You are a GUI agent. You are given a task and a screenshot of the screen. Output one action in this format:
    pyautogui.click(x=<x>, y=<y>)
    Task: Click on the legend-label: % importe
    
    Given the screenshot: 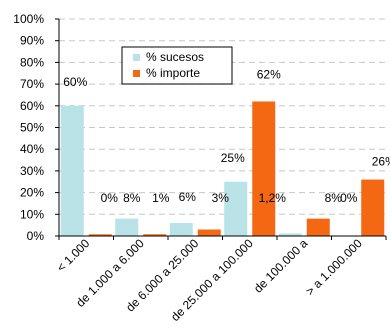 What is the action you would take?
    pyautogui.click(x=173, y=73)
    